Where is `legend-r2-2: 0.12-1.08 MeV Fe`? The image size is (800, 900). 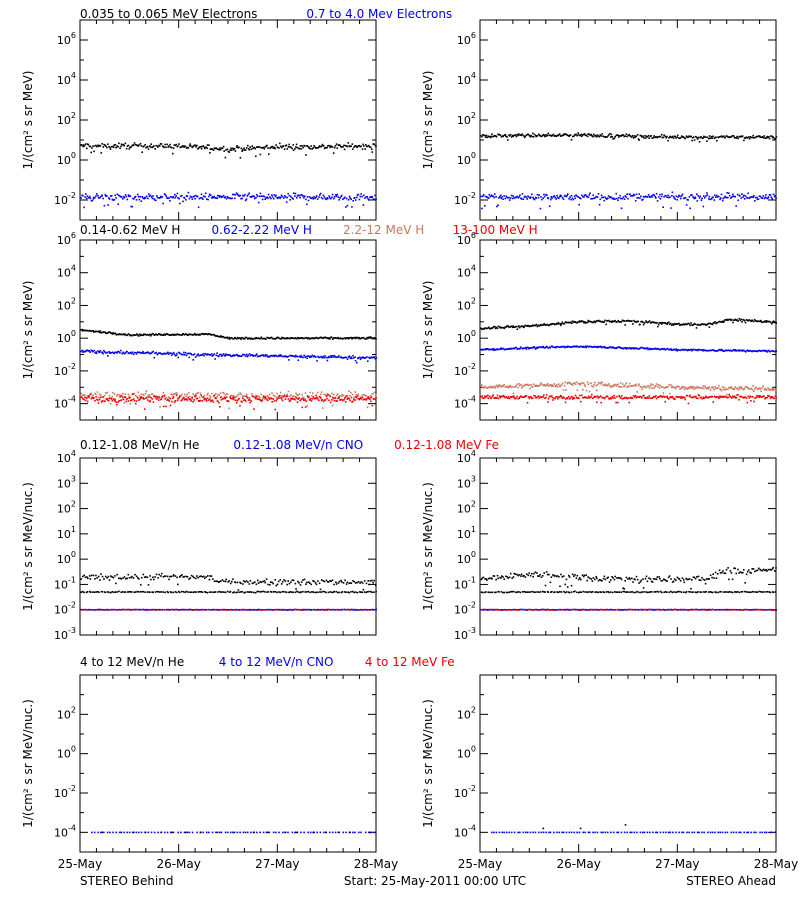 legend-r2-2: 0.12-1.08 MeV Fe is located at coordinates (446, 445).